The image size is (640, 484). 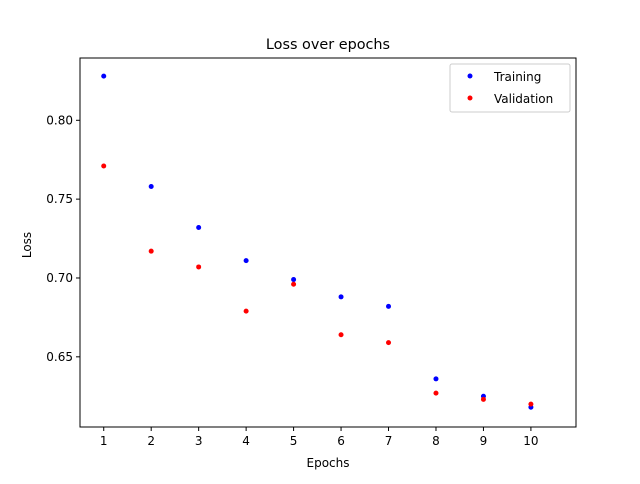 What do you see at coordinates (199, 441) in the screenshot?
I see `x-tick-label: 3` at bounding box center [199, 441].